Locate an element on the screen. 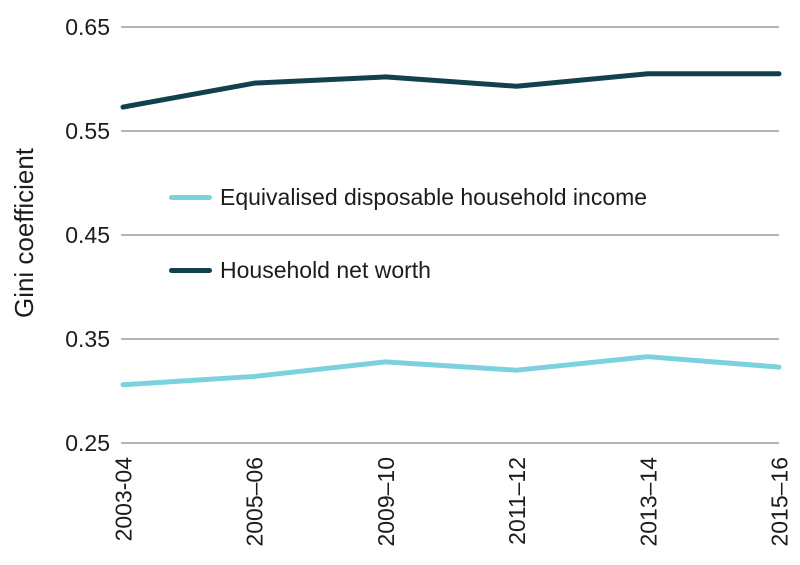 The image size is (800, 565). y-tick-label: 0.65 is located at coordinates (87, 27).